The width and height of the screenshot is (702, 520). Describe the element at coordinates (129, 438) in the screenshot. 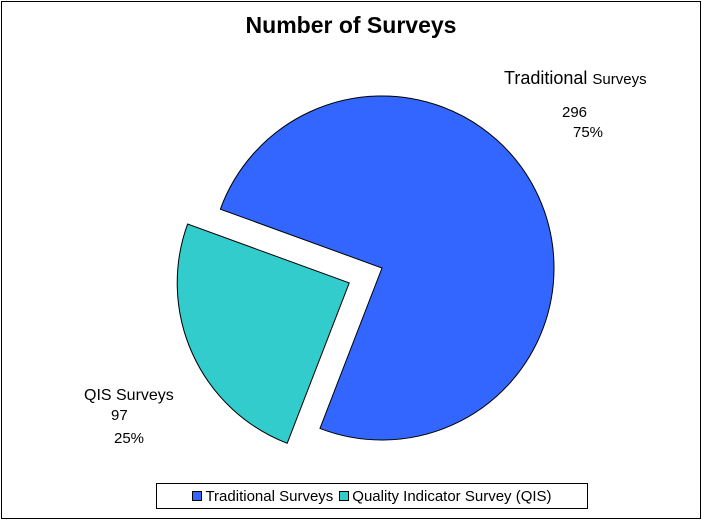

I see `slice-percent-qis: 25%` at that location.